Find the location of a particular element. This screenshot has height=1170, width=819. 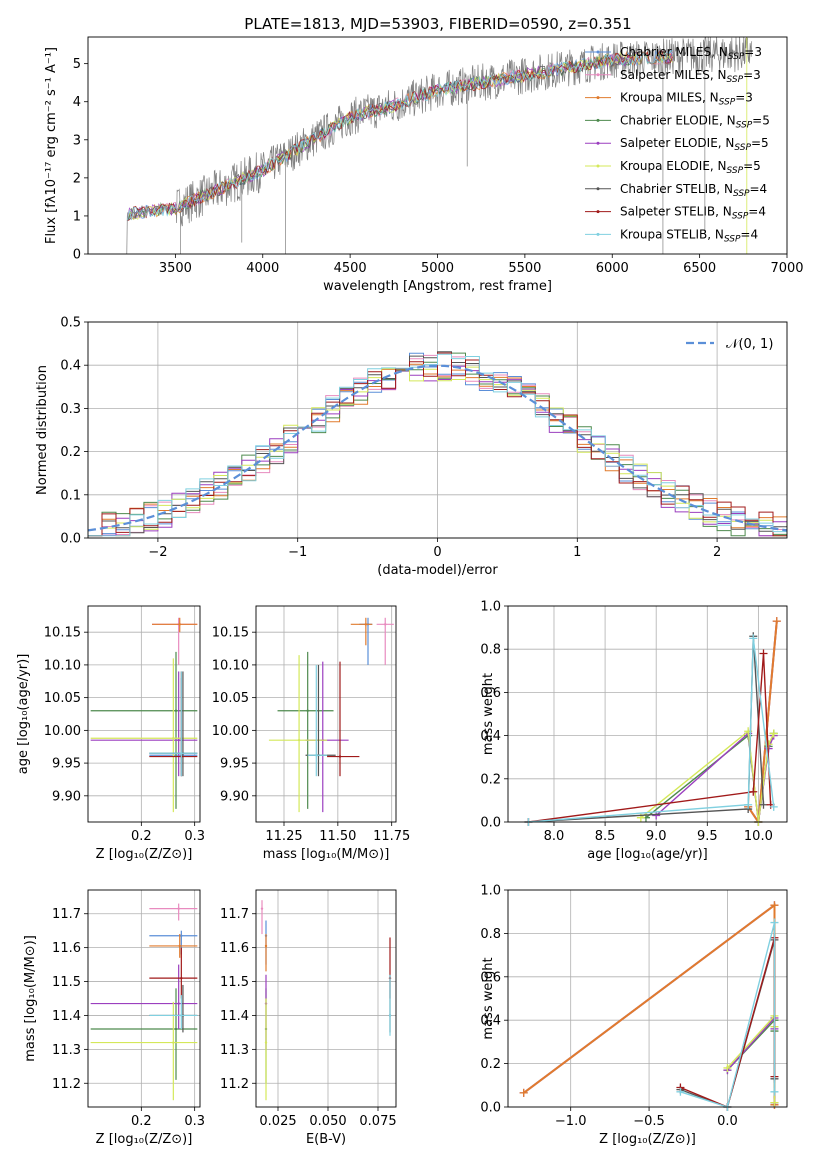

legend-marker-salpeter-miles is located at coordinates (598, 75).